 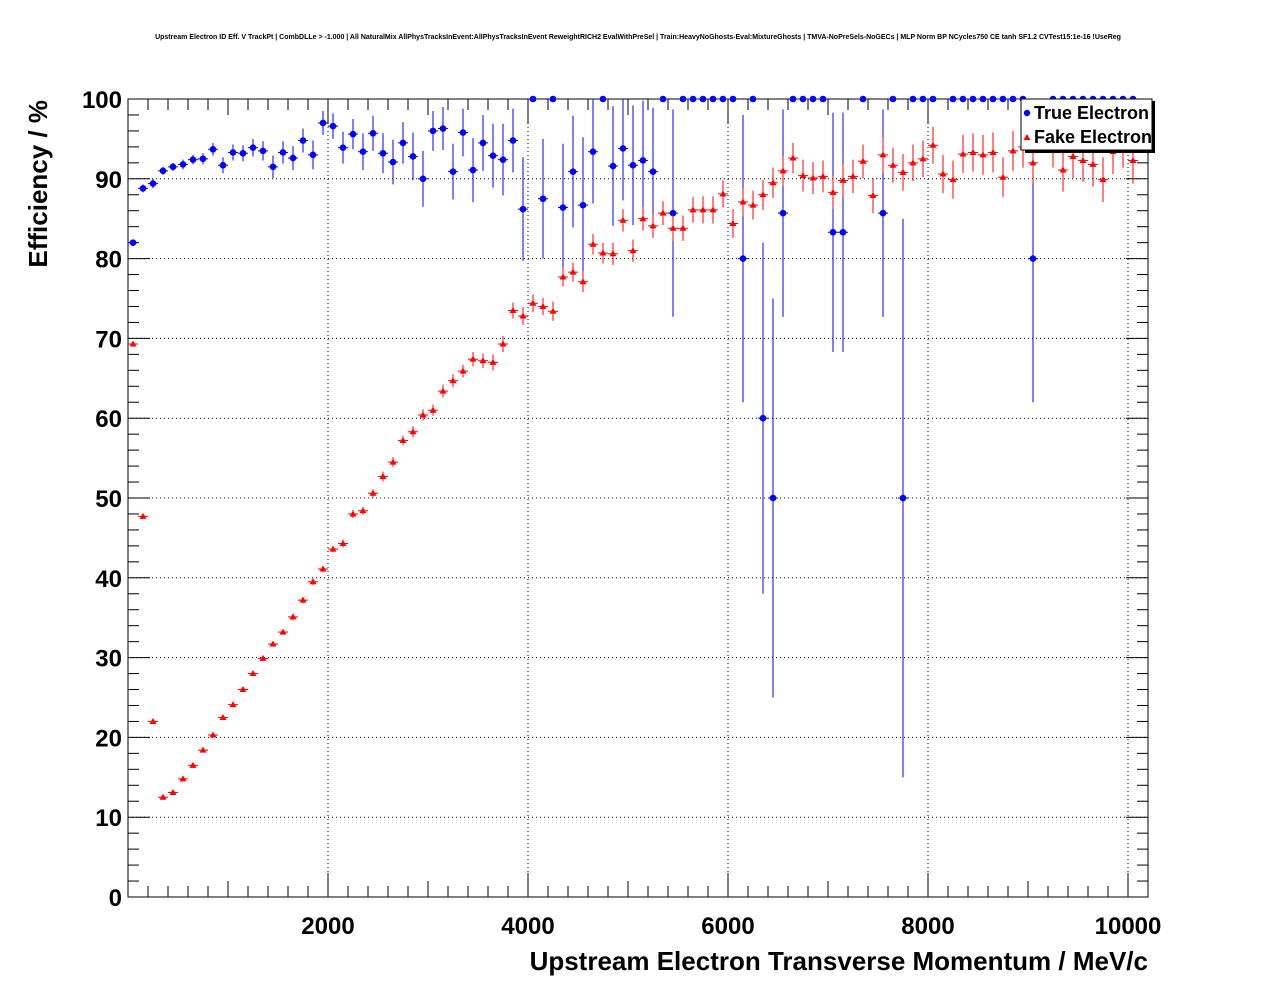 What do you see at coordinates (1087, 125) in the screenshot?
I see `legend: True Electron Fake Electron` at bounding box center [1087, 125].